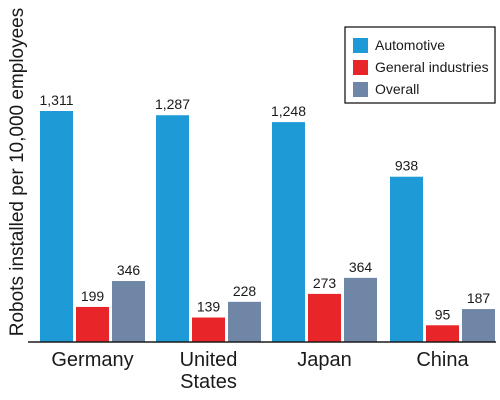  I want to click on value-label-1-0: 199, so click(93, 296).